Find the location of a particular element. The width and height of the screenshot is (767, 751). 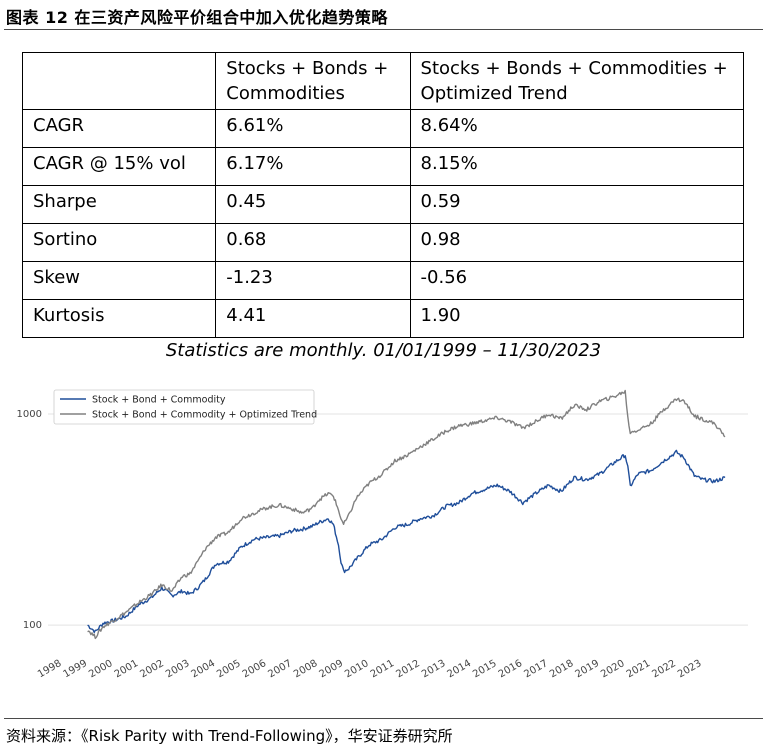

metric-value-cell: 8.15% is located at coordinates (577, 166).